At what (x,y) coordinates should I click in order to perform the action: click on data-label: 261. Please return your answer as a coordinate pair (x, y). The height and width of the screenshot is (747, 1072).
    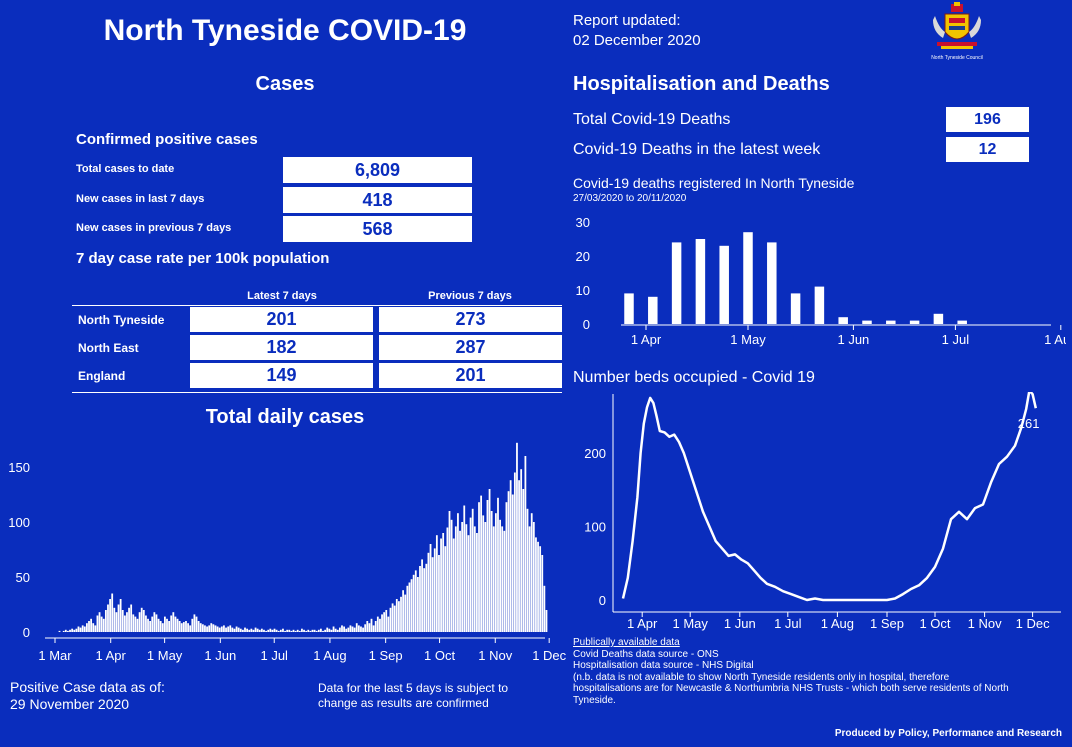
    Looking at the image, I should click on (1029, 423).